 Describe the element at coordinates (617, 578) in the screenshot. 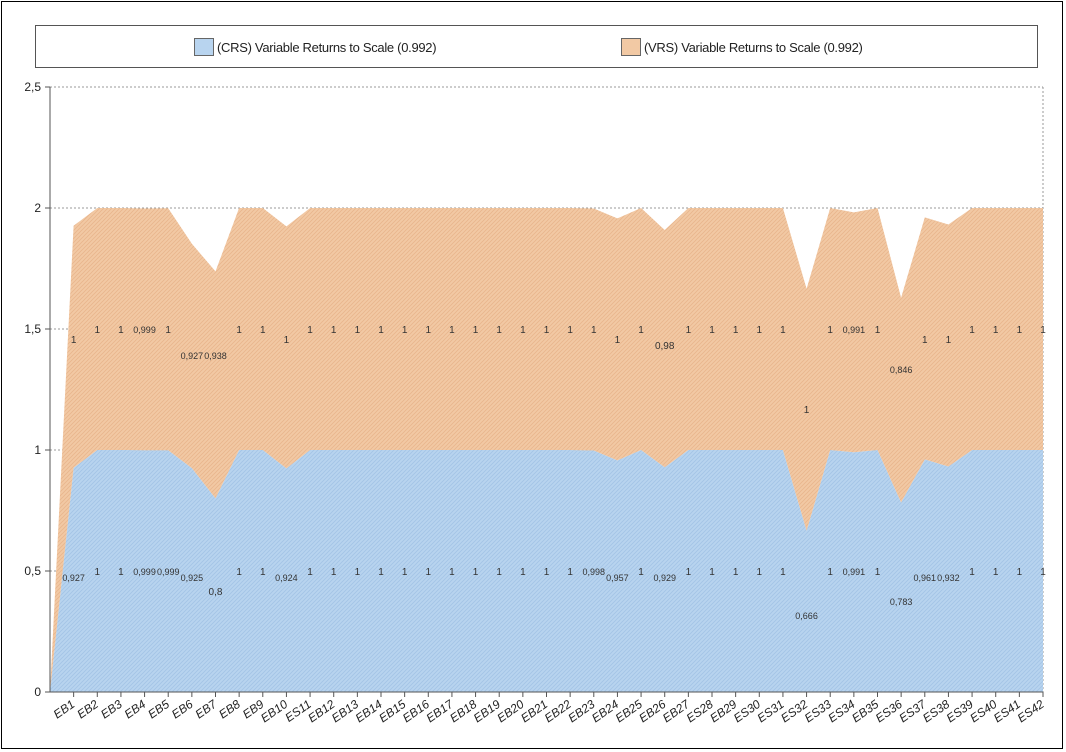

I see `data-label-crs: 0,957` at that location.